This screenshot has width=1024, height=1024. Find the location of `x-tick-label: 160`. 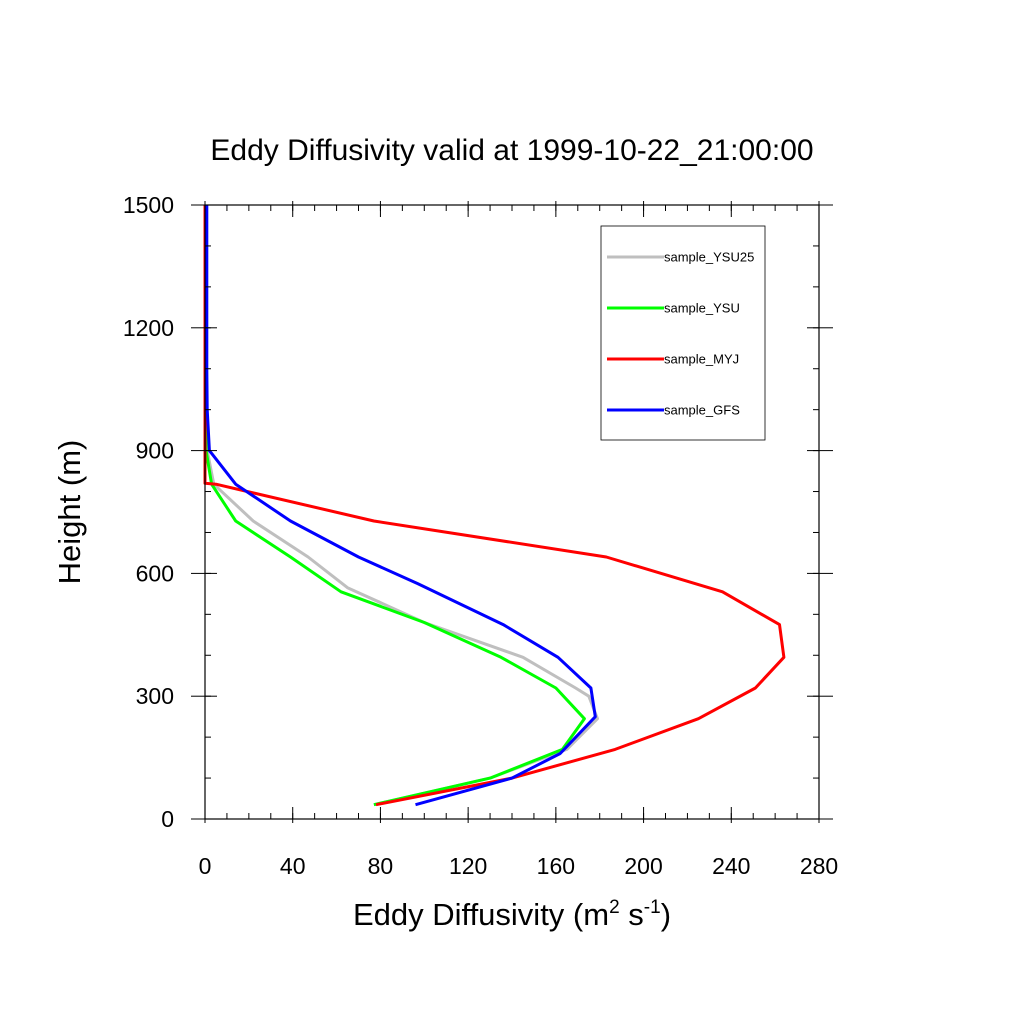

x-tick-label: 160 is located at coordinates (556, 866).